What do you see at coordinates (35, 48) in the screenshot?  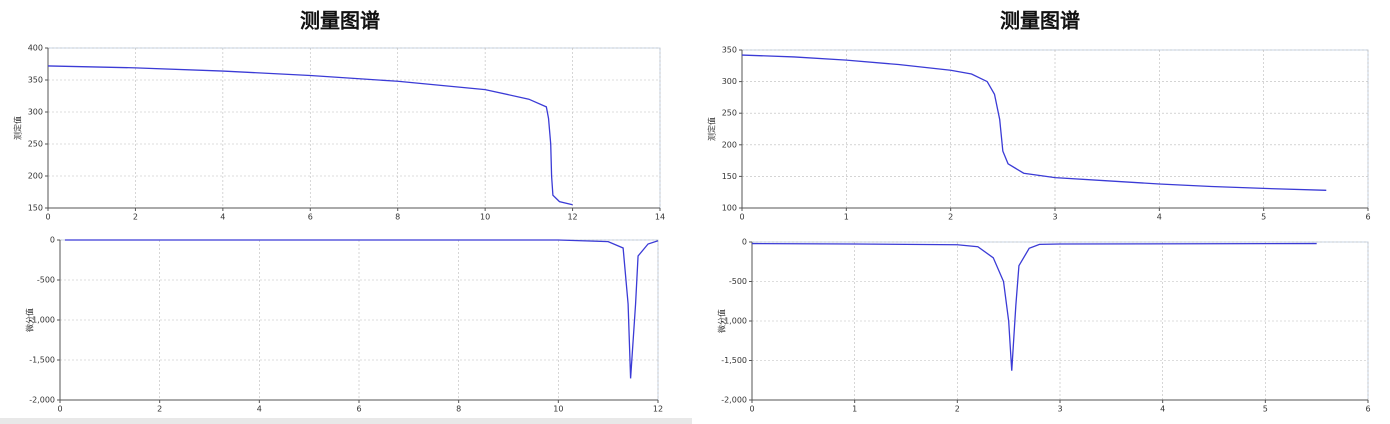 I see `y-tick-label: 400` at bounding box center [35, 48].